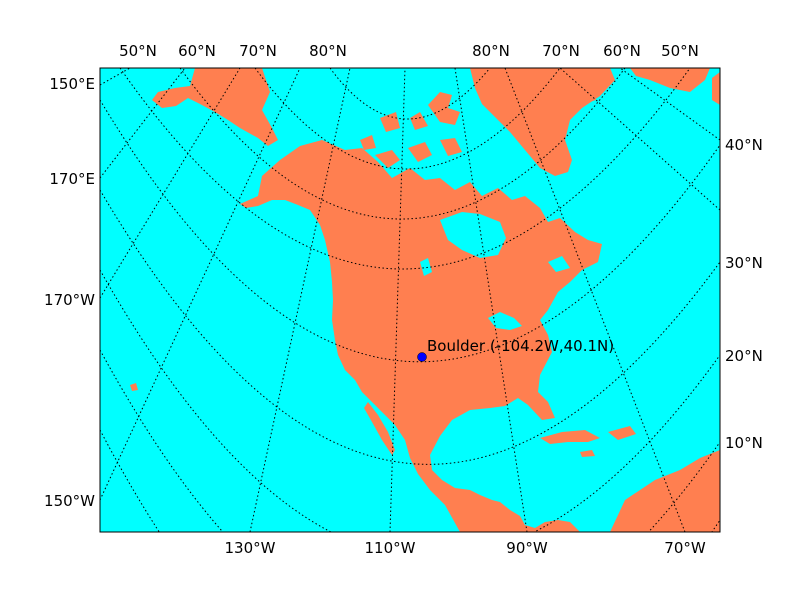 This screenshot has width=800, height=600. I want to click on land-jamaica, so click(587, 453).